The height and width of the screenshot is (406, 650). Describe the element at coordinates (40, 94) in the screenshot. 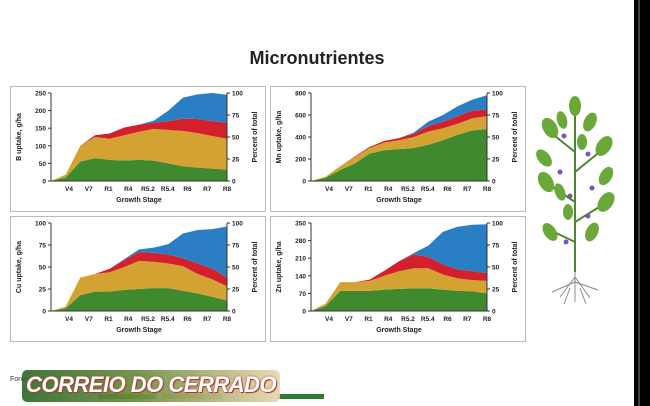

I see `y-tick-label: 250` at that location.